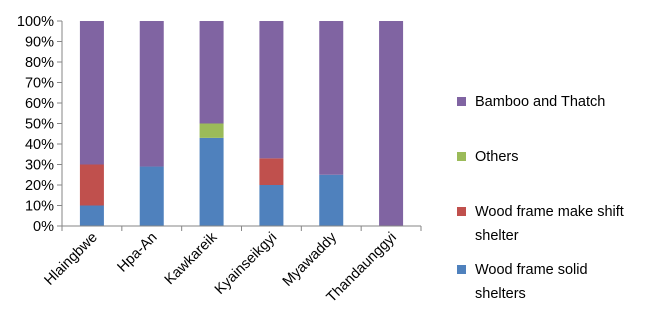 The width and height of the screenshot is (662, 334). What do you see at coordinates (71, 259) in the screenshot?
I see `x-tick-label: Hlaingbwe` at bounding box center [71, 259].